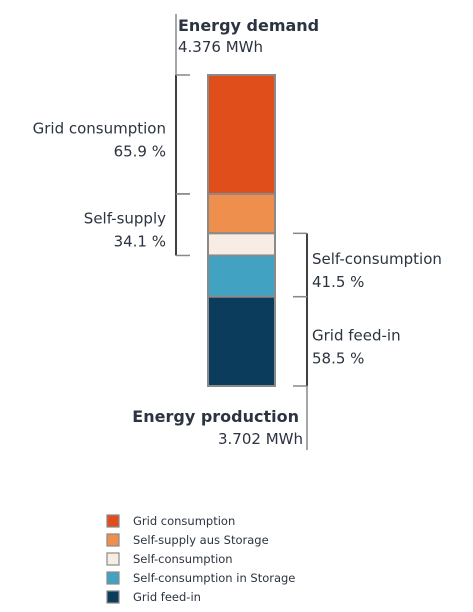  Describe the element at coordinates (113, 597) in the screenshot. I see `legend-swatch-grid-feed-in` at that location.